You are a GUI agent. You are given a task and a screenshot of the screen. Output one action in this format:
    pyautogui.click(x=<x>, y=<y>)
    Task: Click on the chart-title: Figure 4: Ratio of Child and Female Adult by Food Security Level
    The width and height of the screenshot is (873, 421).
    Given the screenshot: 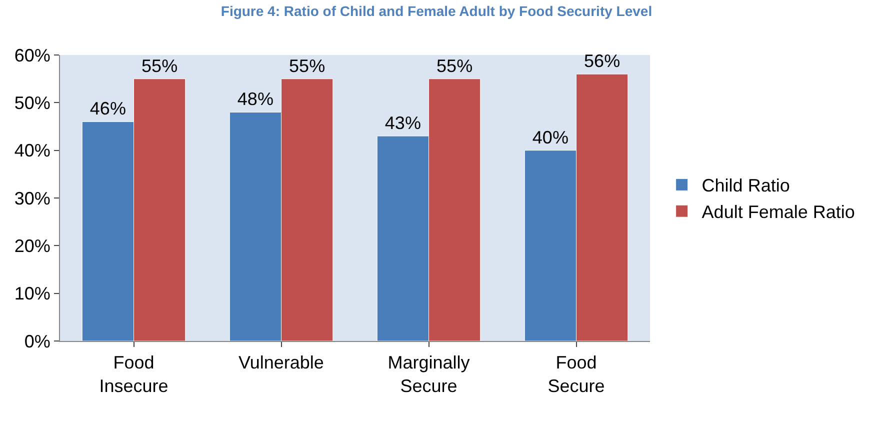 What is the action you would take?
    pyautogui.click(x=436, y=11)
    